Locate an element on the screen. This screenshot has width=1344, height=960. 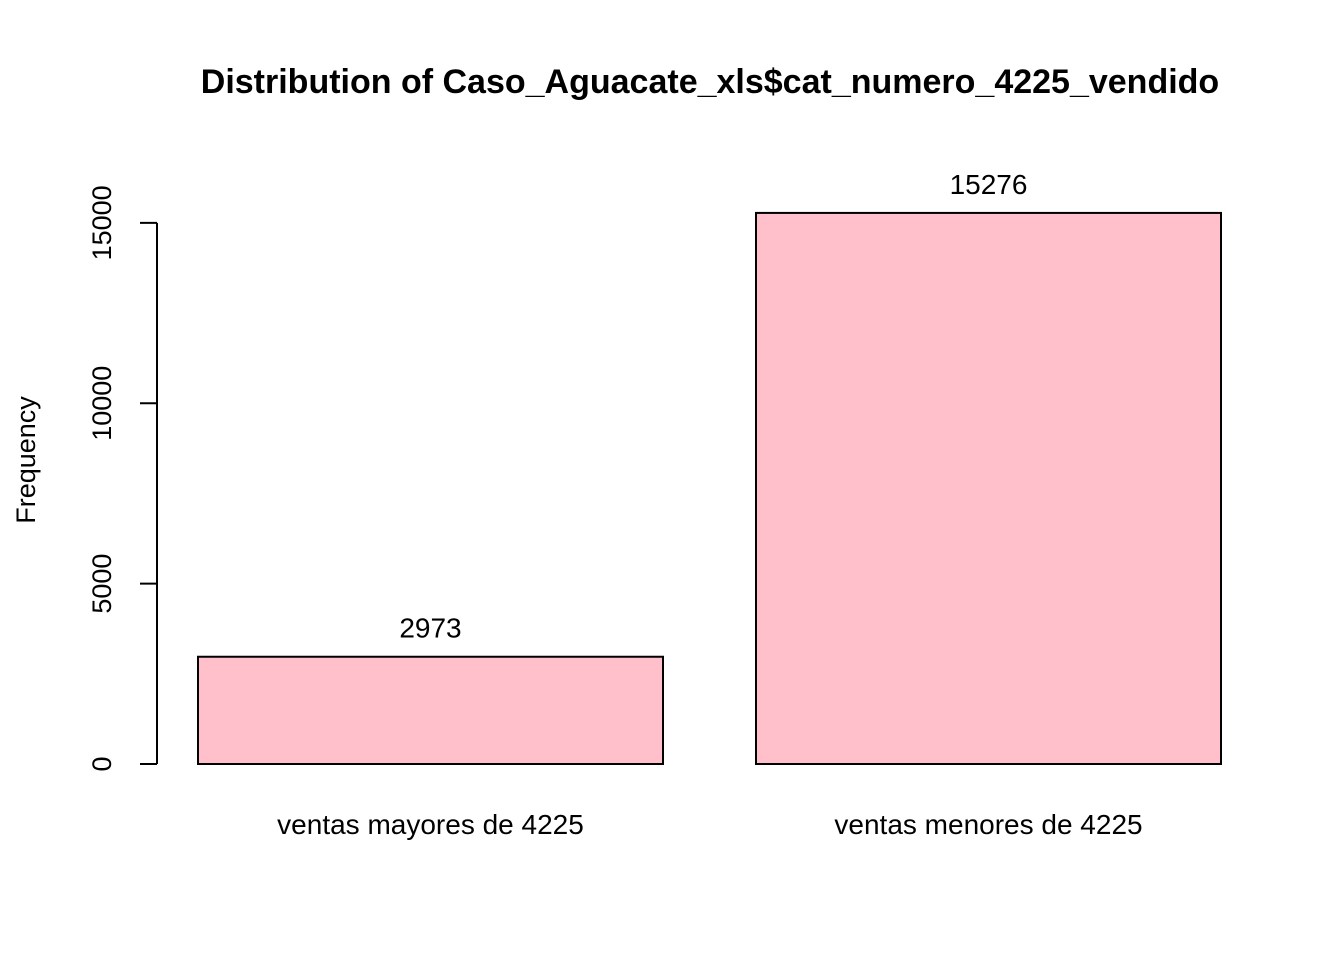
data-label: 2973 is located at coordinates (430, 628).